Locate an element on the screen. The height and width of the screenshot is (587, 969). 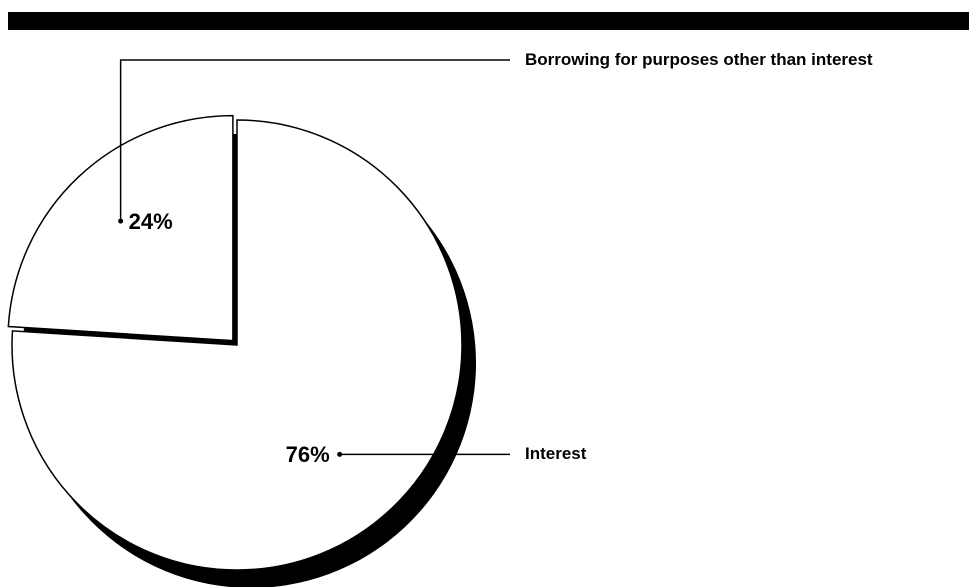
category-label: Interest is located at coordinates (556, 454).